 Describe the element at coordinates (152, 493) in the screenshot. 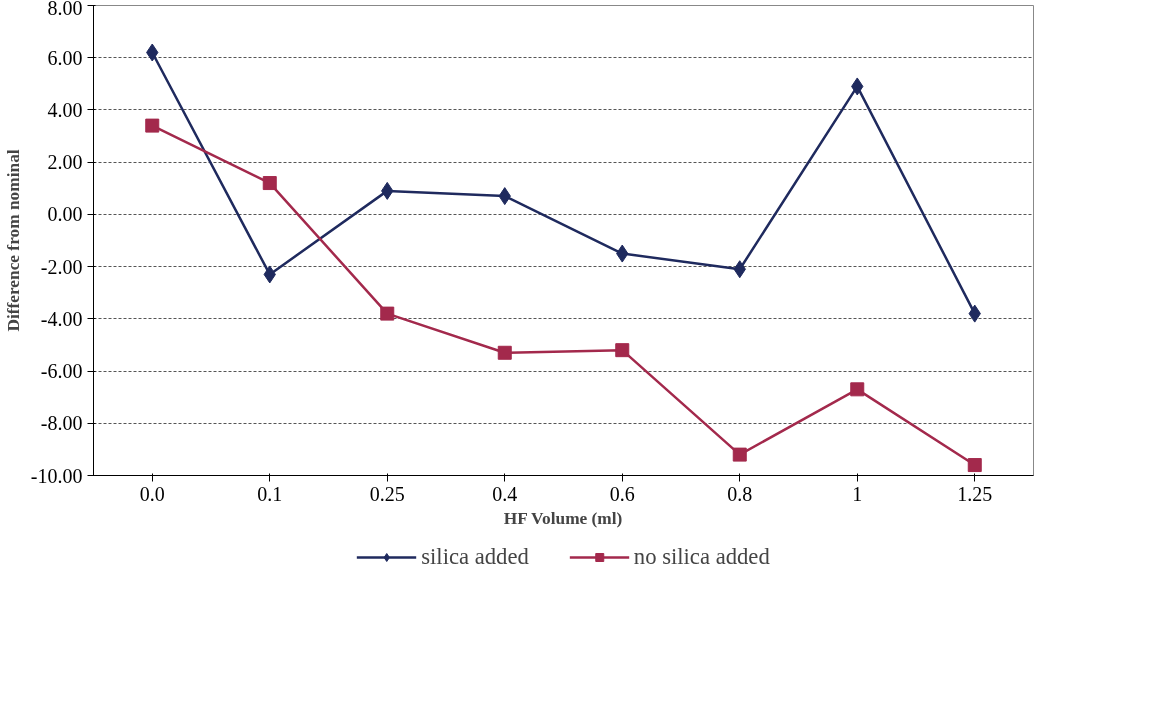

I see `x-tick-label: 0.0` at that location.